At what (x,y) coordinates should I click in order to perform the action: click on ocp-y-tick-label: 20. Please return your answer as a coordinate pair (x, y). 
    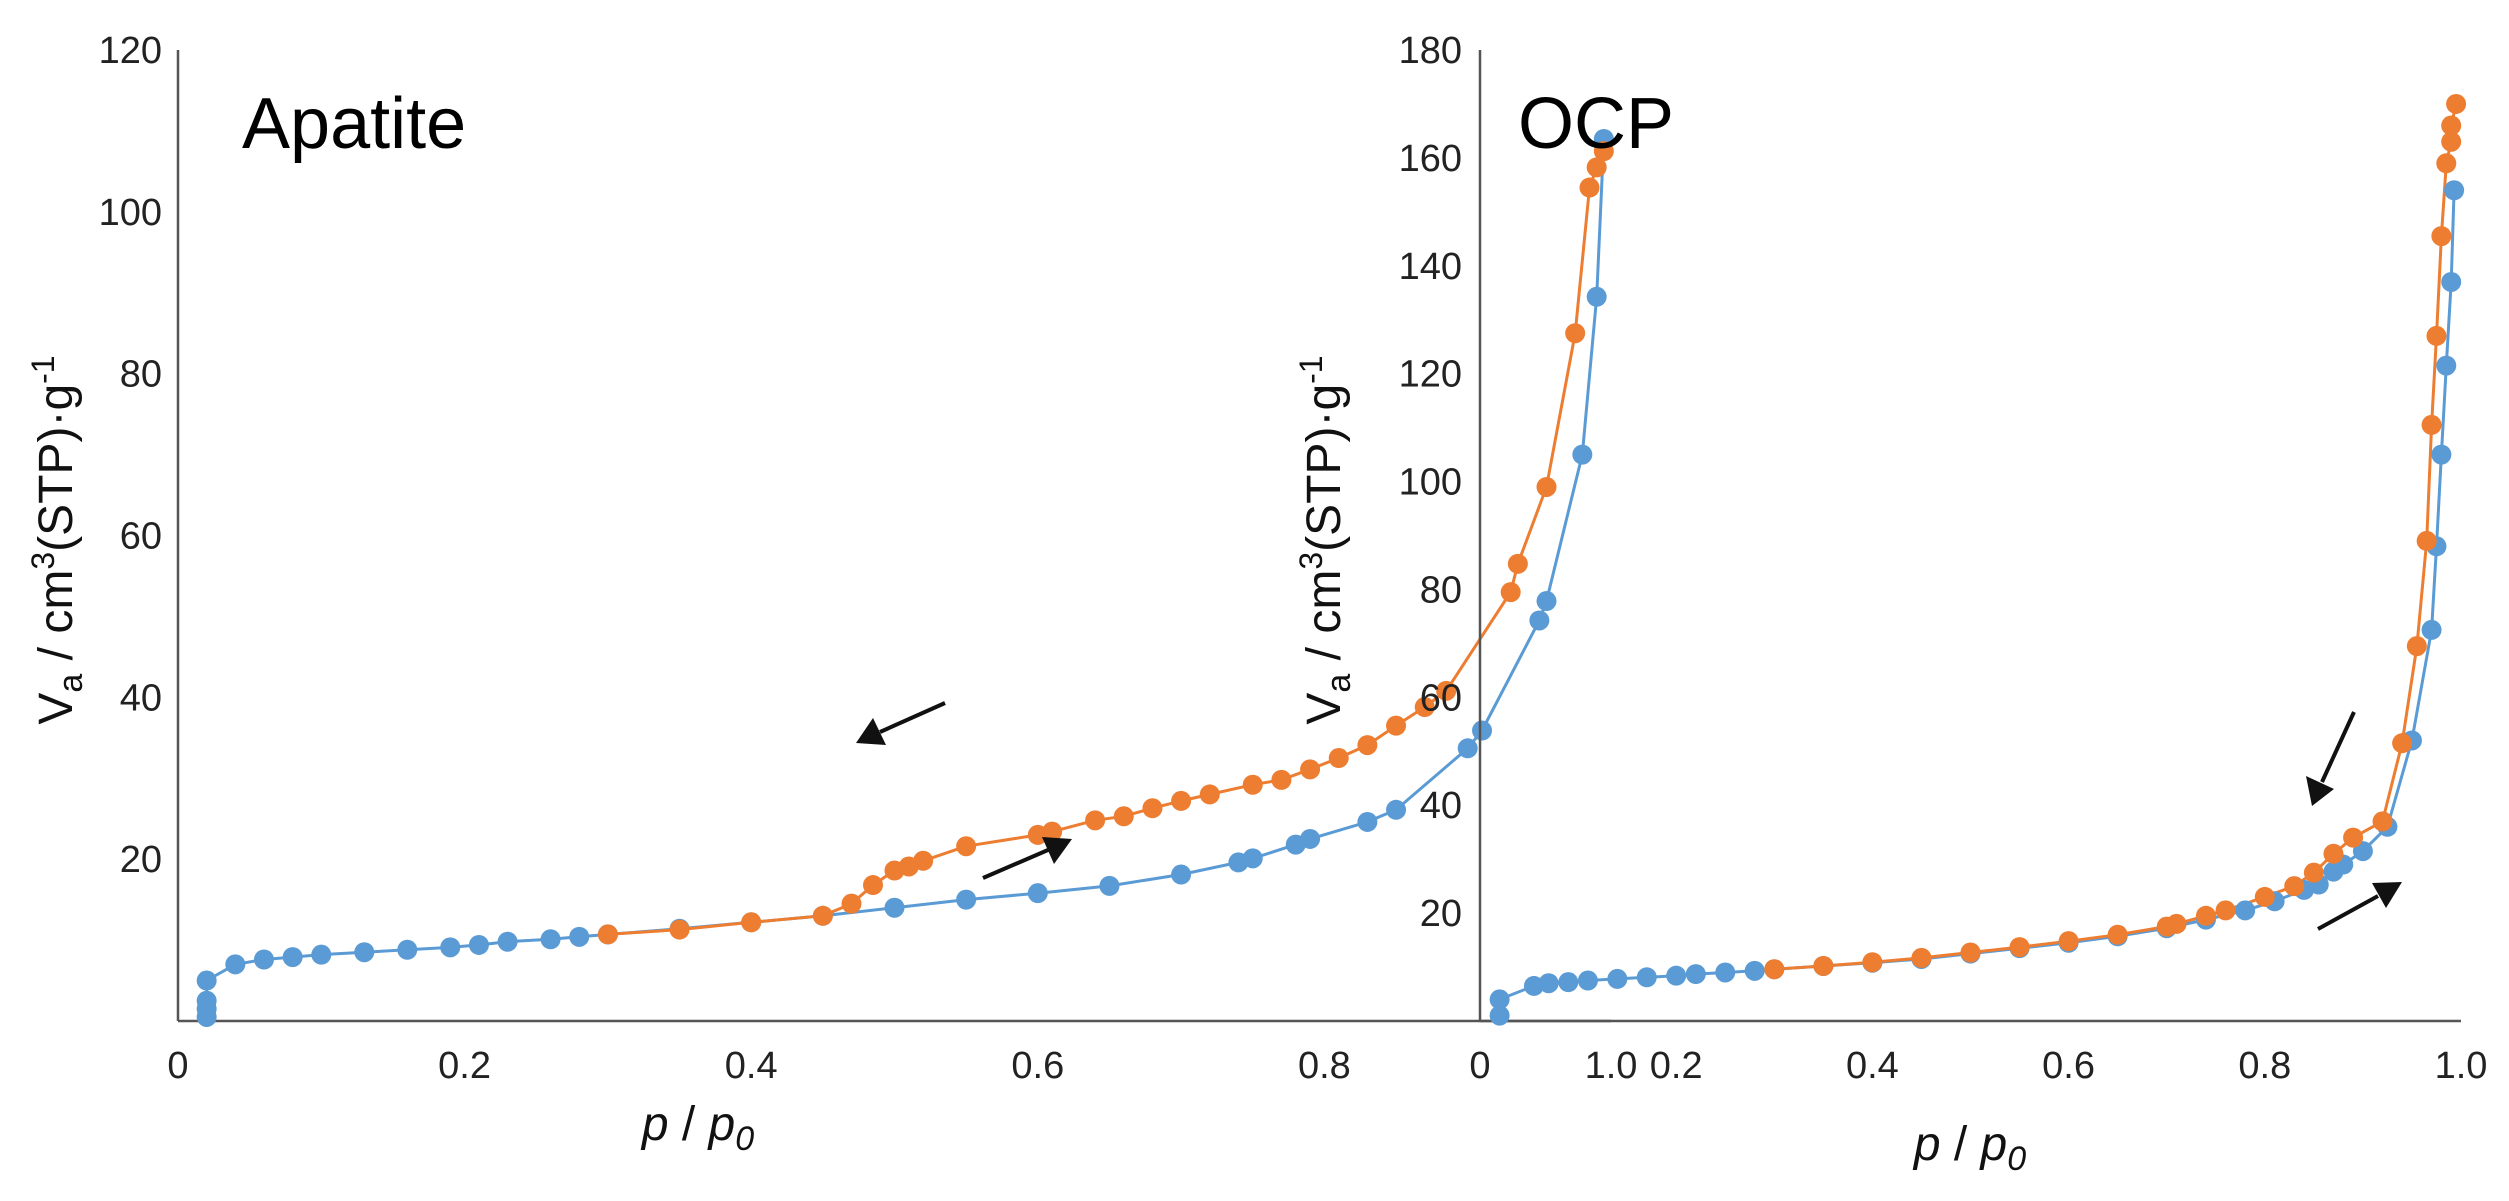
    Looking at the image, I should click on (1441, 914).